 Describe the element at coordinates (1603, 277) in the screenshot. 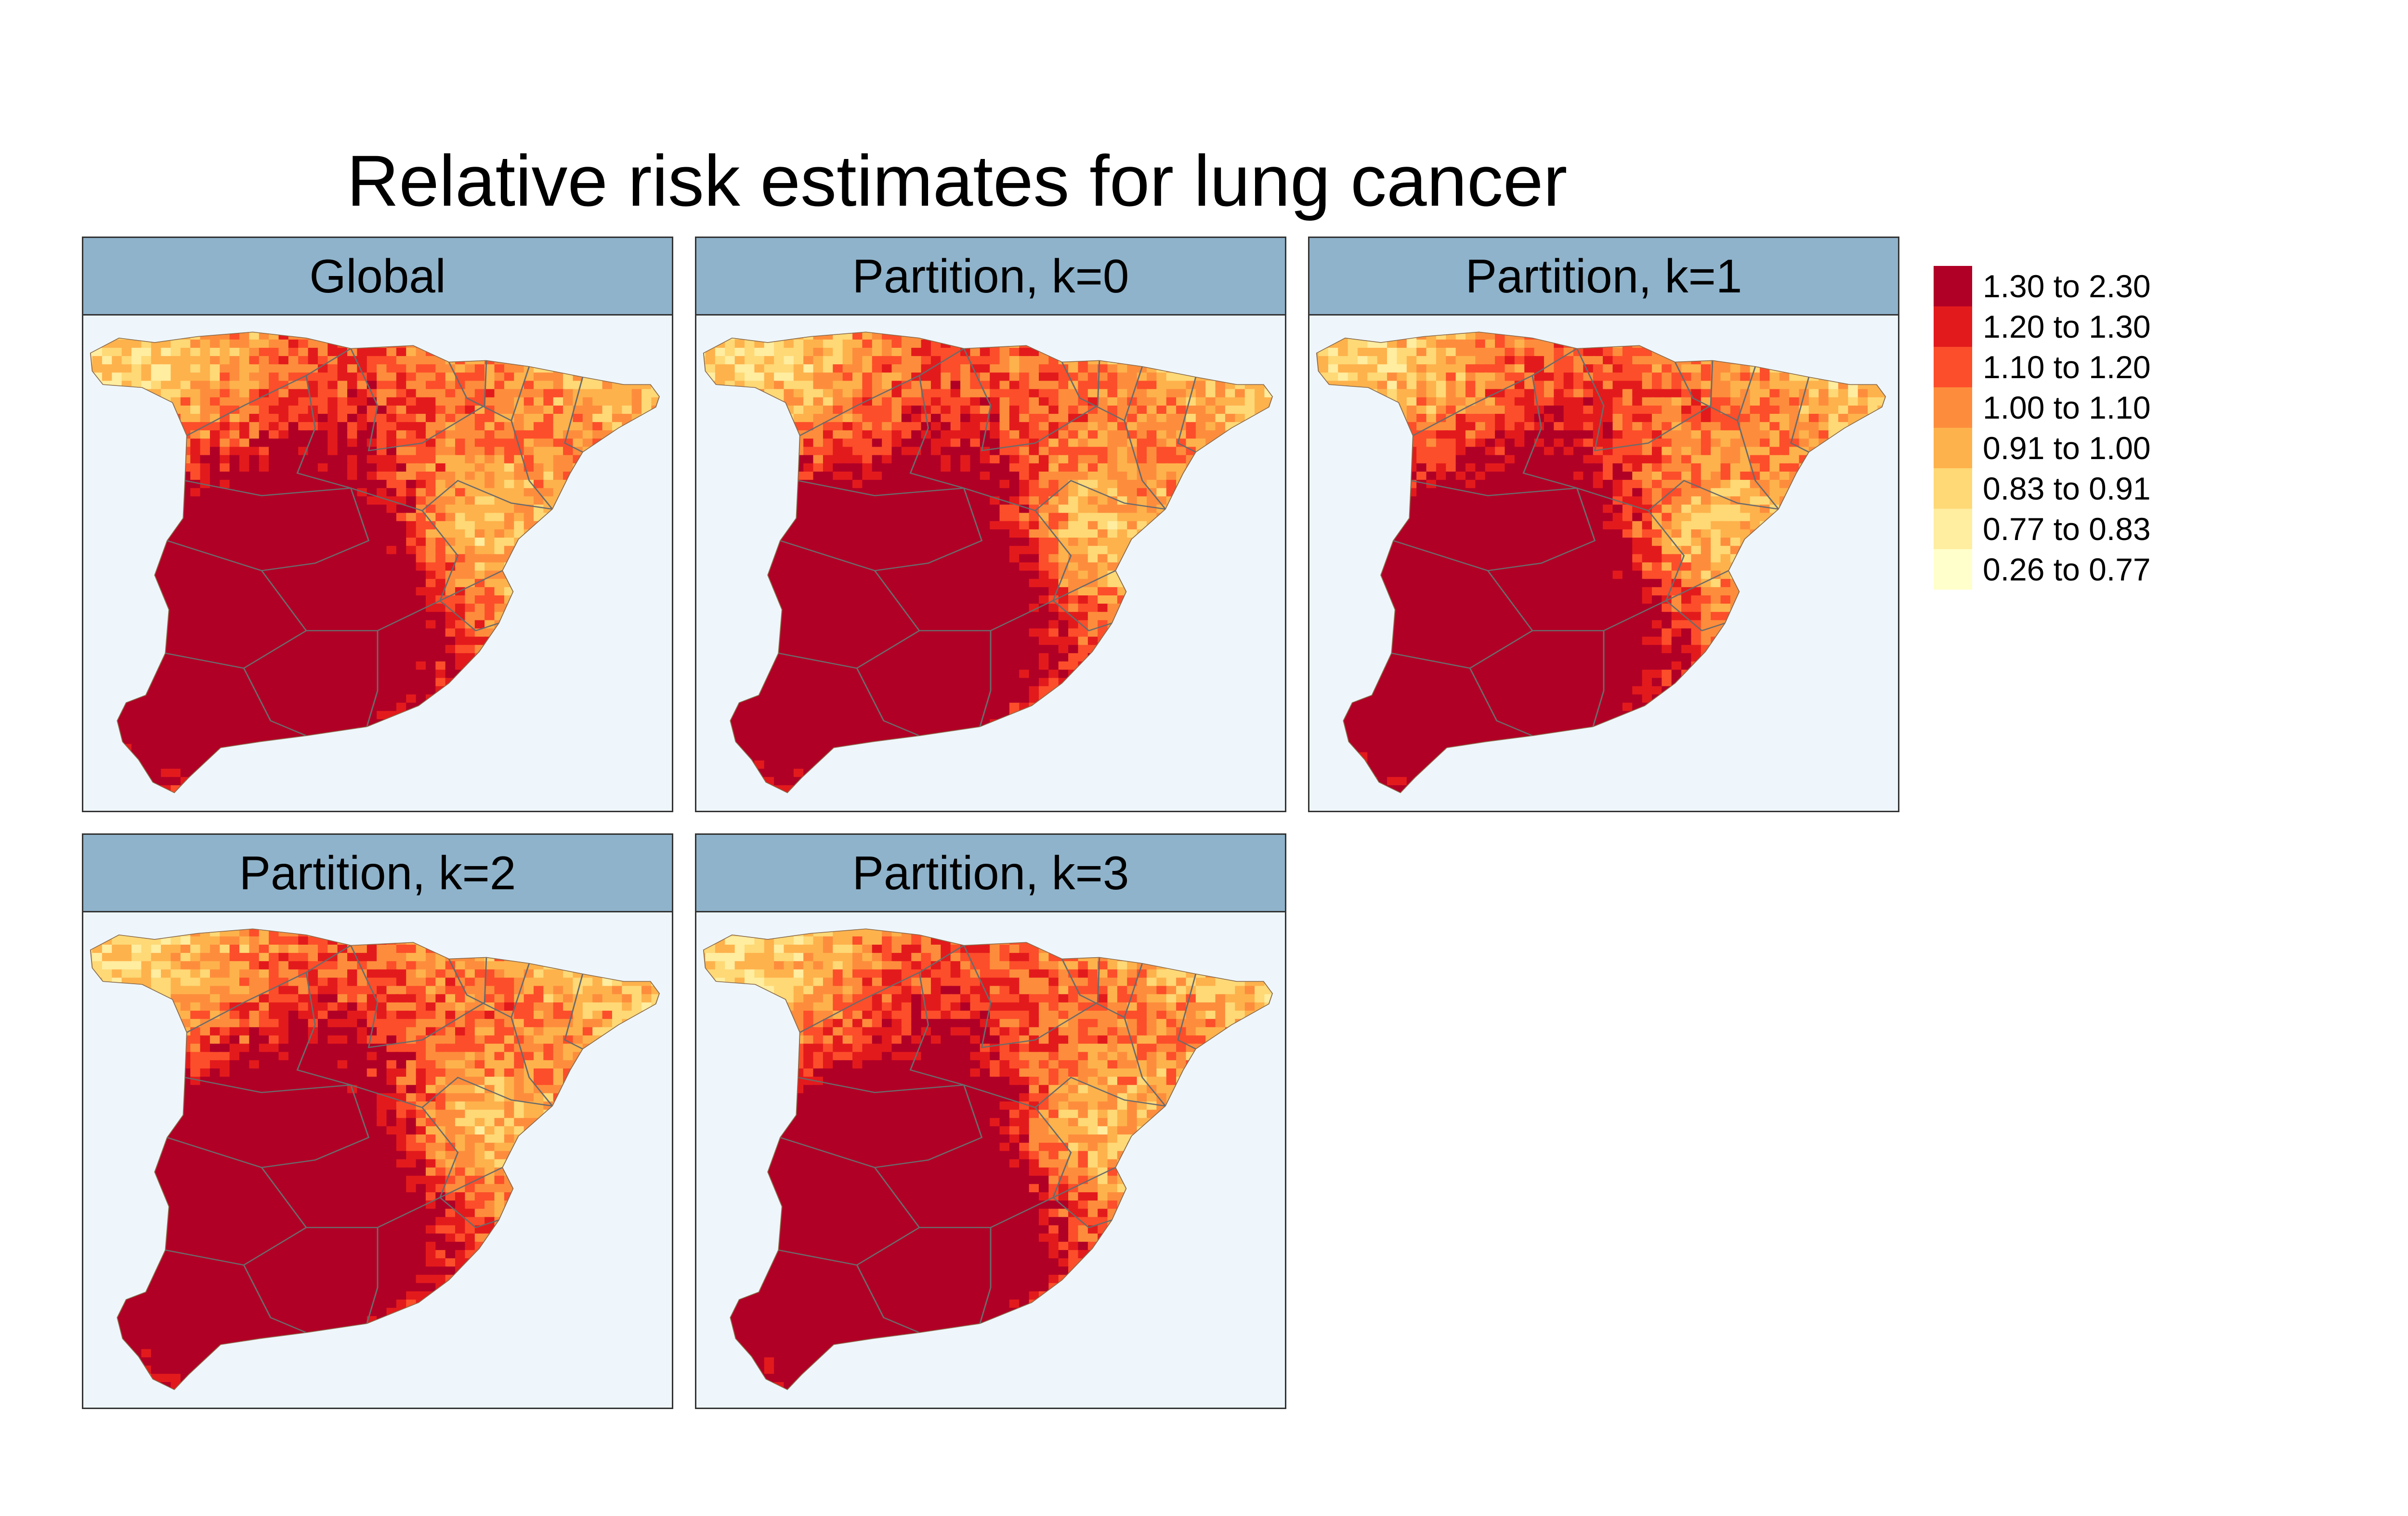

I see `panel-header: Partition, k=1` at that location.